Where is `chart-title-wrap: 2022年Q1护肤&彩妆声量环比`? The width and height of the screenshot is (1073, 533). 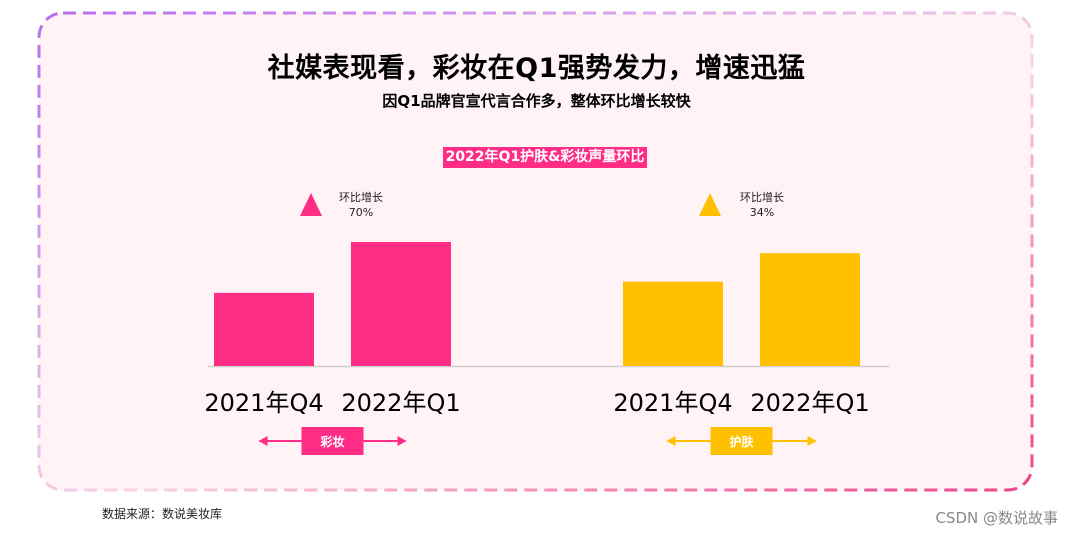 chart-title-wrap: 2022年Q1护肤&彩妆声量环比 is located at coordinates (536, 157).